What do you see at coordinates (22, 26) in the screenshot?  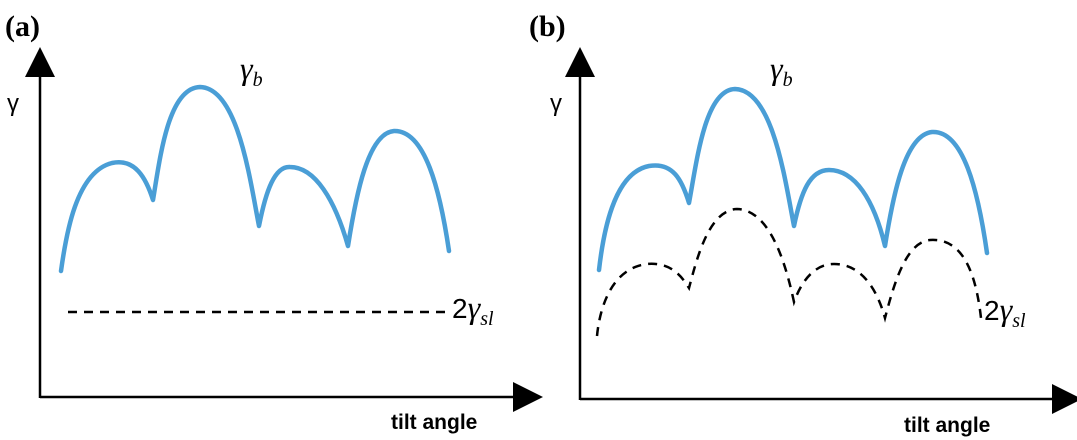 I see `panel-label: (a)` at bounding box center [22, 26].